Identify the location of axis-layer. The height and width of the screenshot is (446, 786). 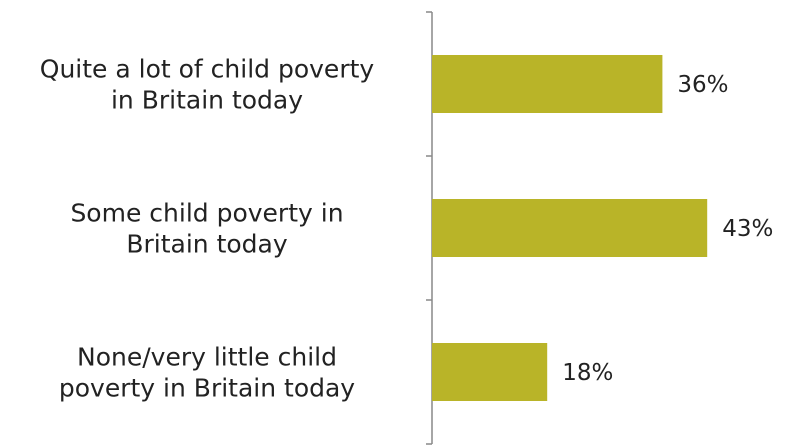
(429, 228).